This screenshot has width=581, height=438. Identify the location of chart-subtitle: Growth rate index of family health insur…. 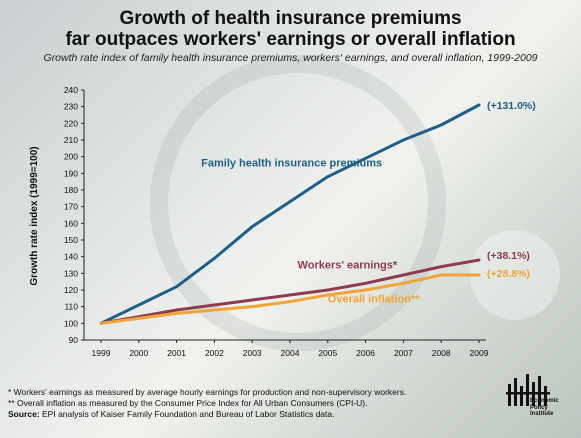
(290, 58).